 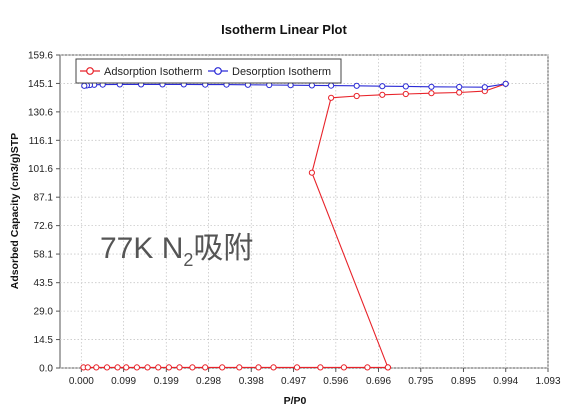 I want to click on y-tick-label: 145.1, so click(x=40, y=84).